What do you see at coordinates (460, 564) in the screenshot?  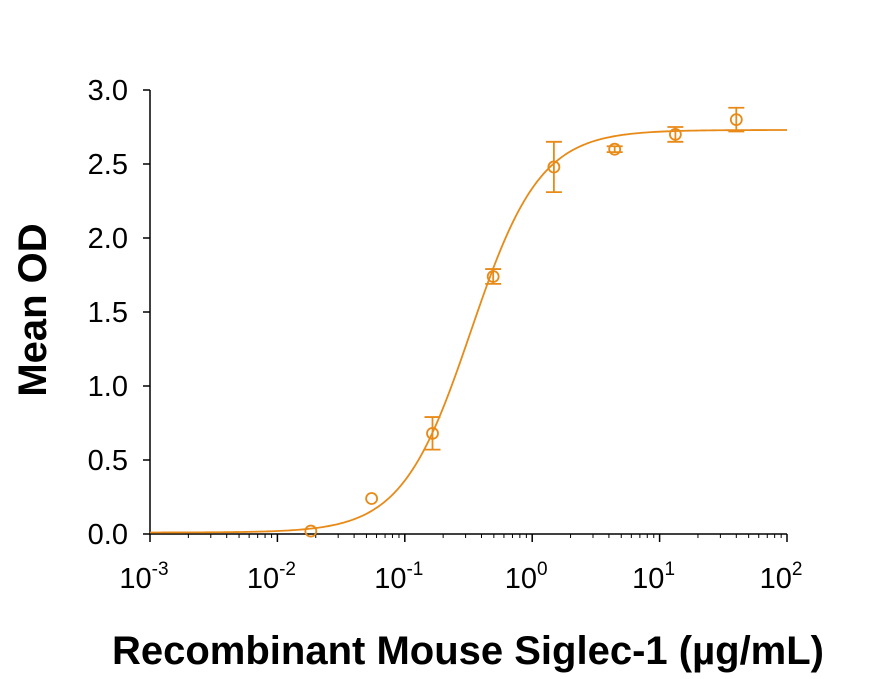 I see `x-ticks: 10⁻³ 10⁻² 10⁻¹ 10⁰ 10¹ 10²` at bounding box center [460, 564].